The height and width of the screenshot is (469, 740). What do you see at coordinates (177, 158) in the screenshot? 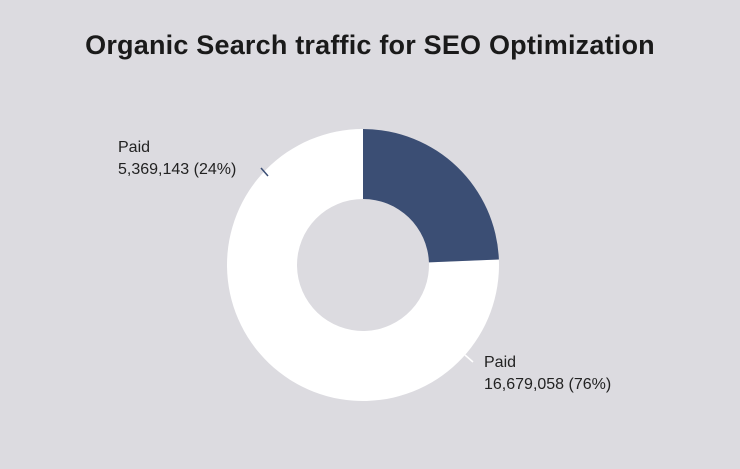
I see `slice-label-1: Paid 5,369,143 (24%)` at bounding box center [177, 158].